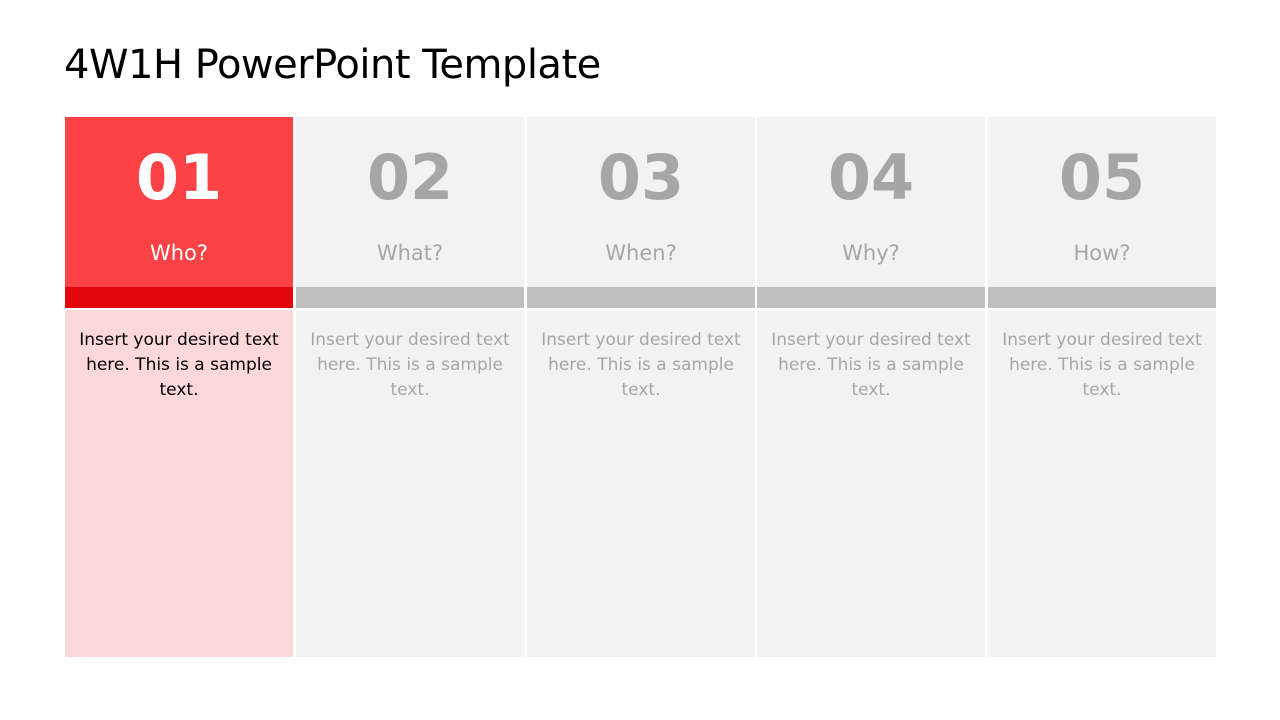 This screenshot has width=1280, height=720. I want to click on column-header: 02 What?, so click(410, 202).